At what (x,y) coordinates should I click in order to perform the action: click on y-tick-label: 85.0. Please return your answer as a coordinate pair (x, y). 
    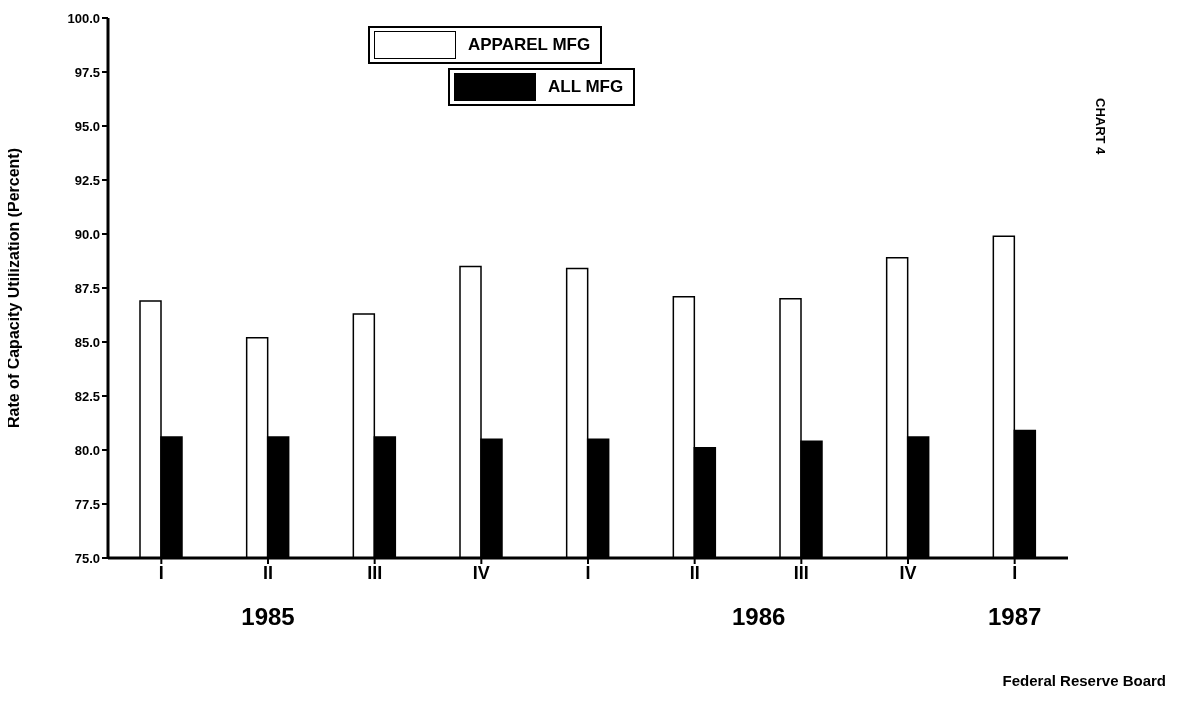
    Looking at the image, I should click on (87, 342).